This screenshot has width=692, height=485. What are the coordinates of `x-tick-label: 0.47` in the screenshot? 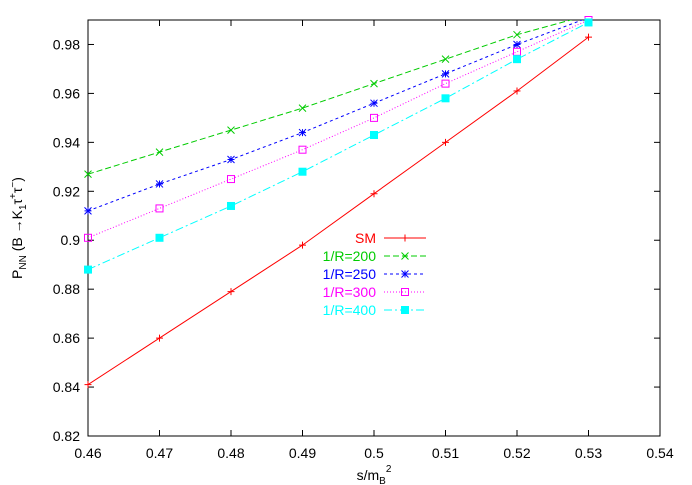 It's located at (159, 453).